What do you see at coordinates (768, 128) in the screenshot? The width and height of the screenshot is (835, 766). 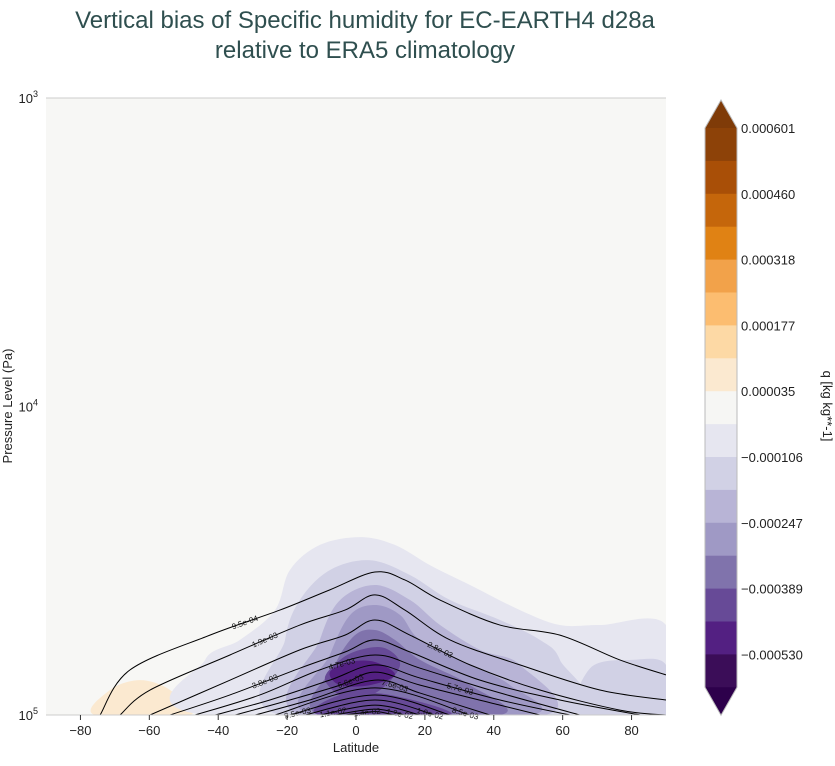 I see `colorbar-tick-label: 0.000601` at bounding box center [768, 128].